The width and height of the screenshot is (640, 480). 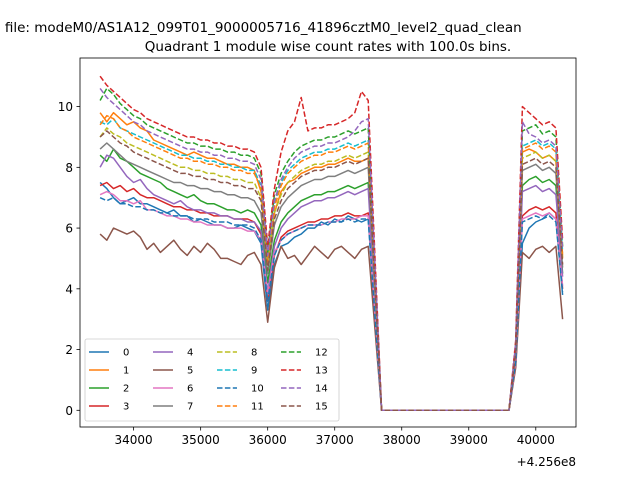 What do you see at coordinates (402, 440) in the screenshot?
I see `x-tick-label: 38000` at bounding box center [402, 440].